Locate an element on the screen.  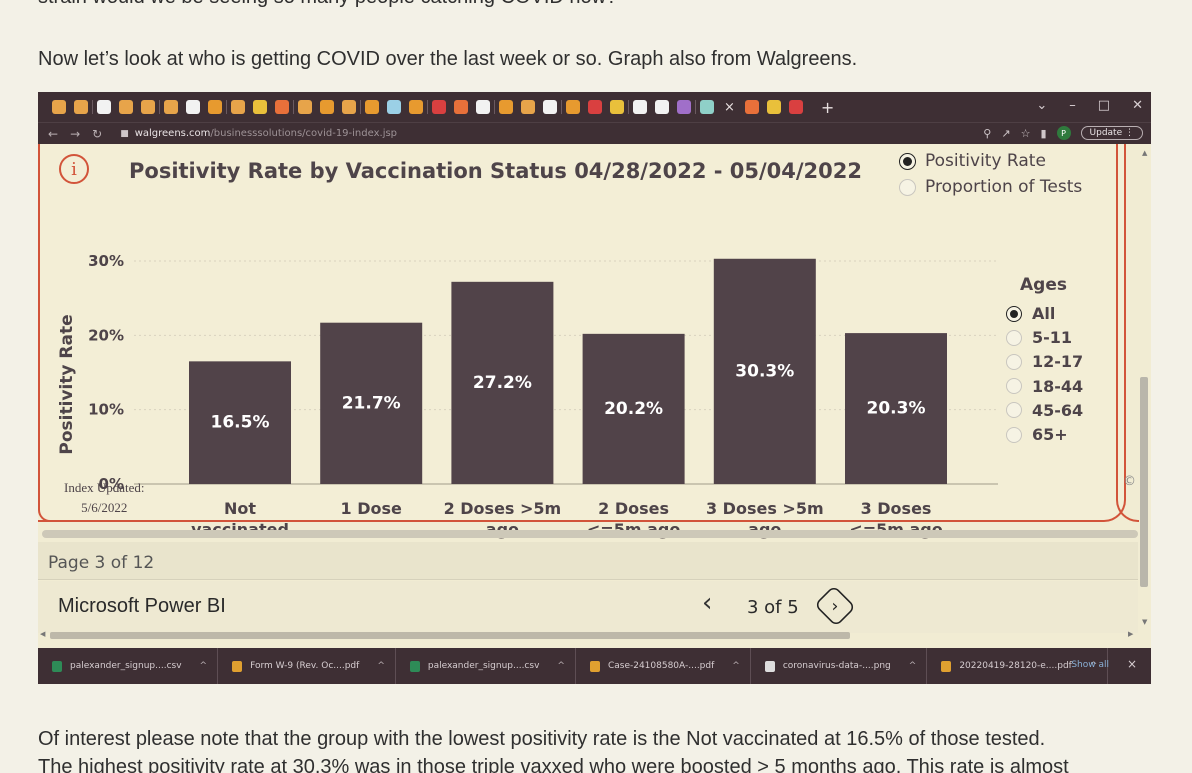
age-option: All is located at coordinates (1030, 313).